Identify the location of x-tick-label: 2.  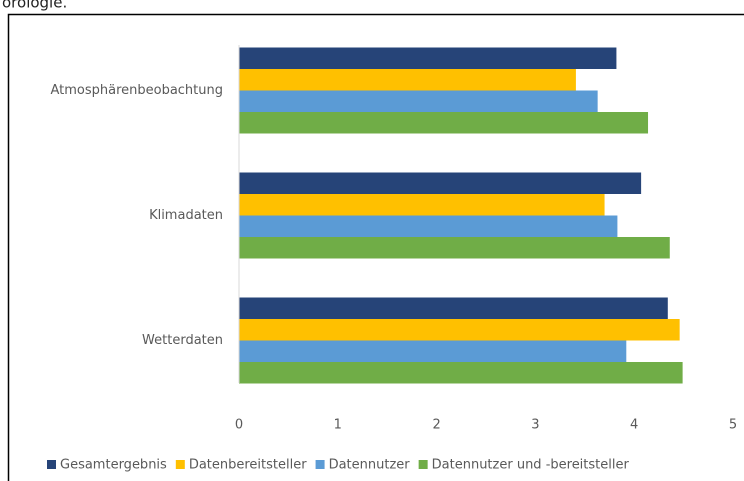
(436, 425).